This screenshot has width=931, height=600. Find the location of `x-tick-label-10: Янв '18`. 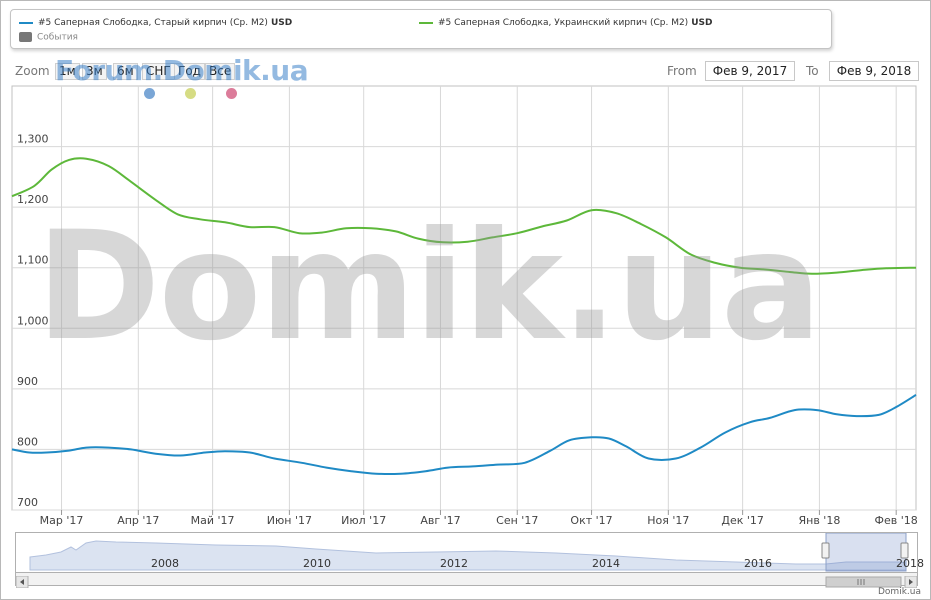

x-tick-label-10: Янв '18 is located at coordinates (819, 520).